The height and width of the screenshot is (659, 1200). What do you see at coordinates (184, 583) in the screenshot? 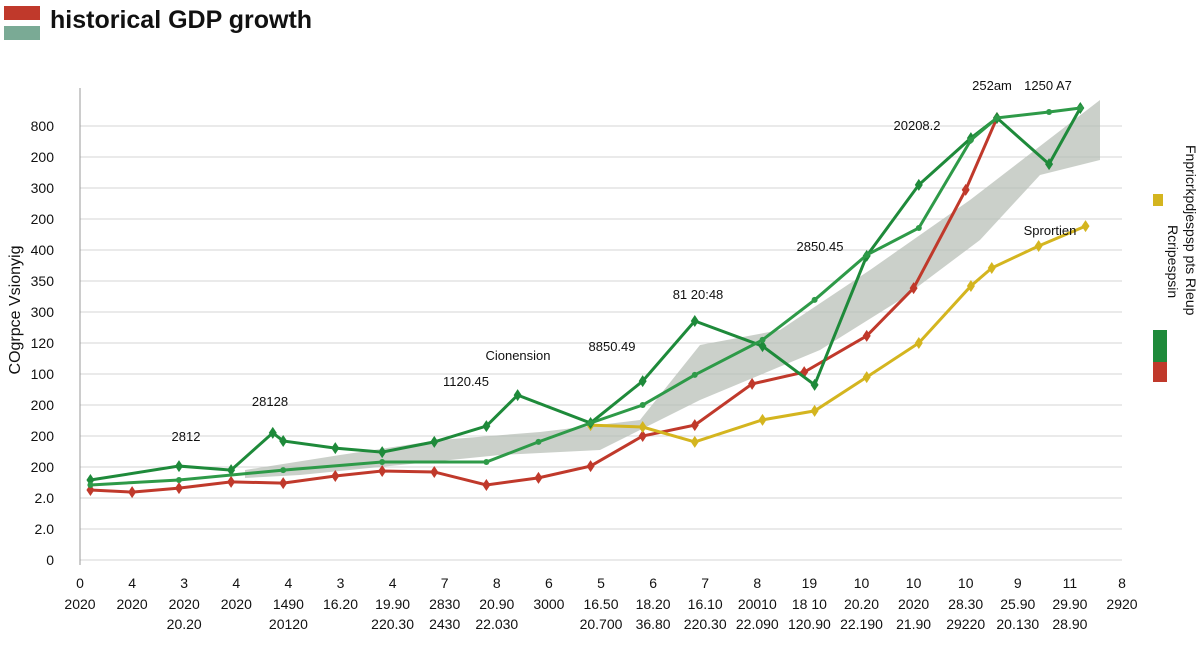
I see `x-tick-label: 3` at bounding box center [184, 583].